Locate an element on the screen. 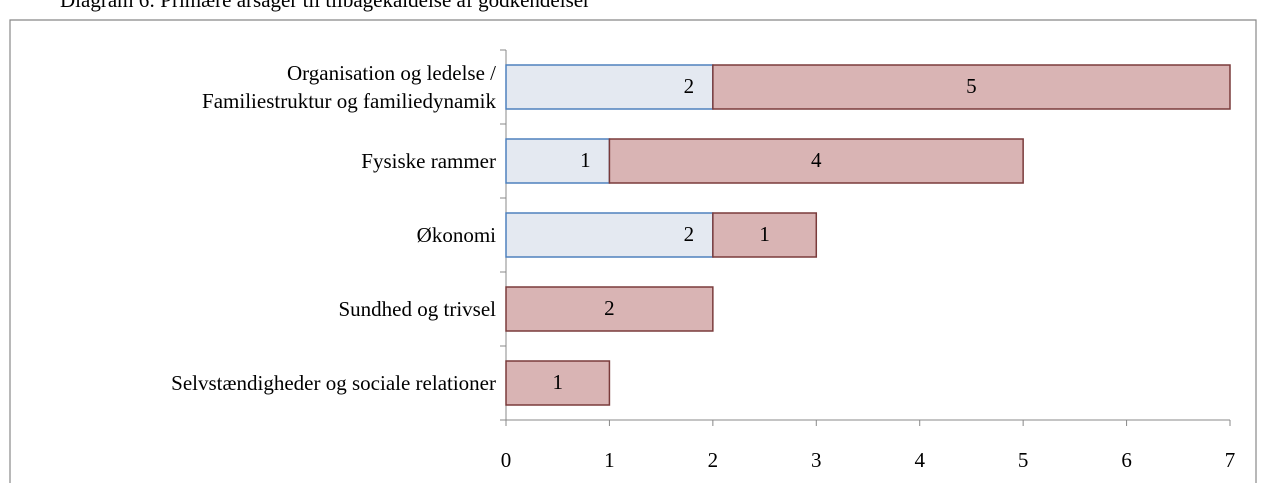 The width and height of the screenshot is (1266, 483). category-label: Fysiske rammer is located at coordinates (428, 161).